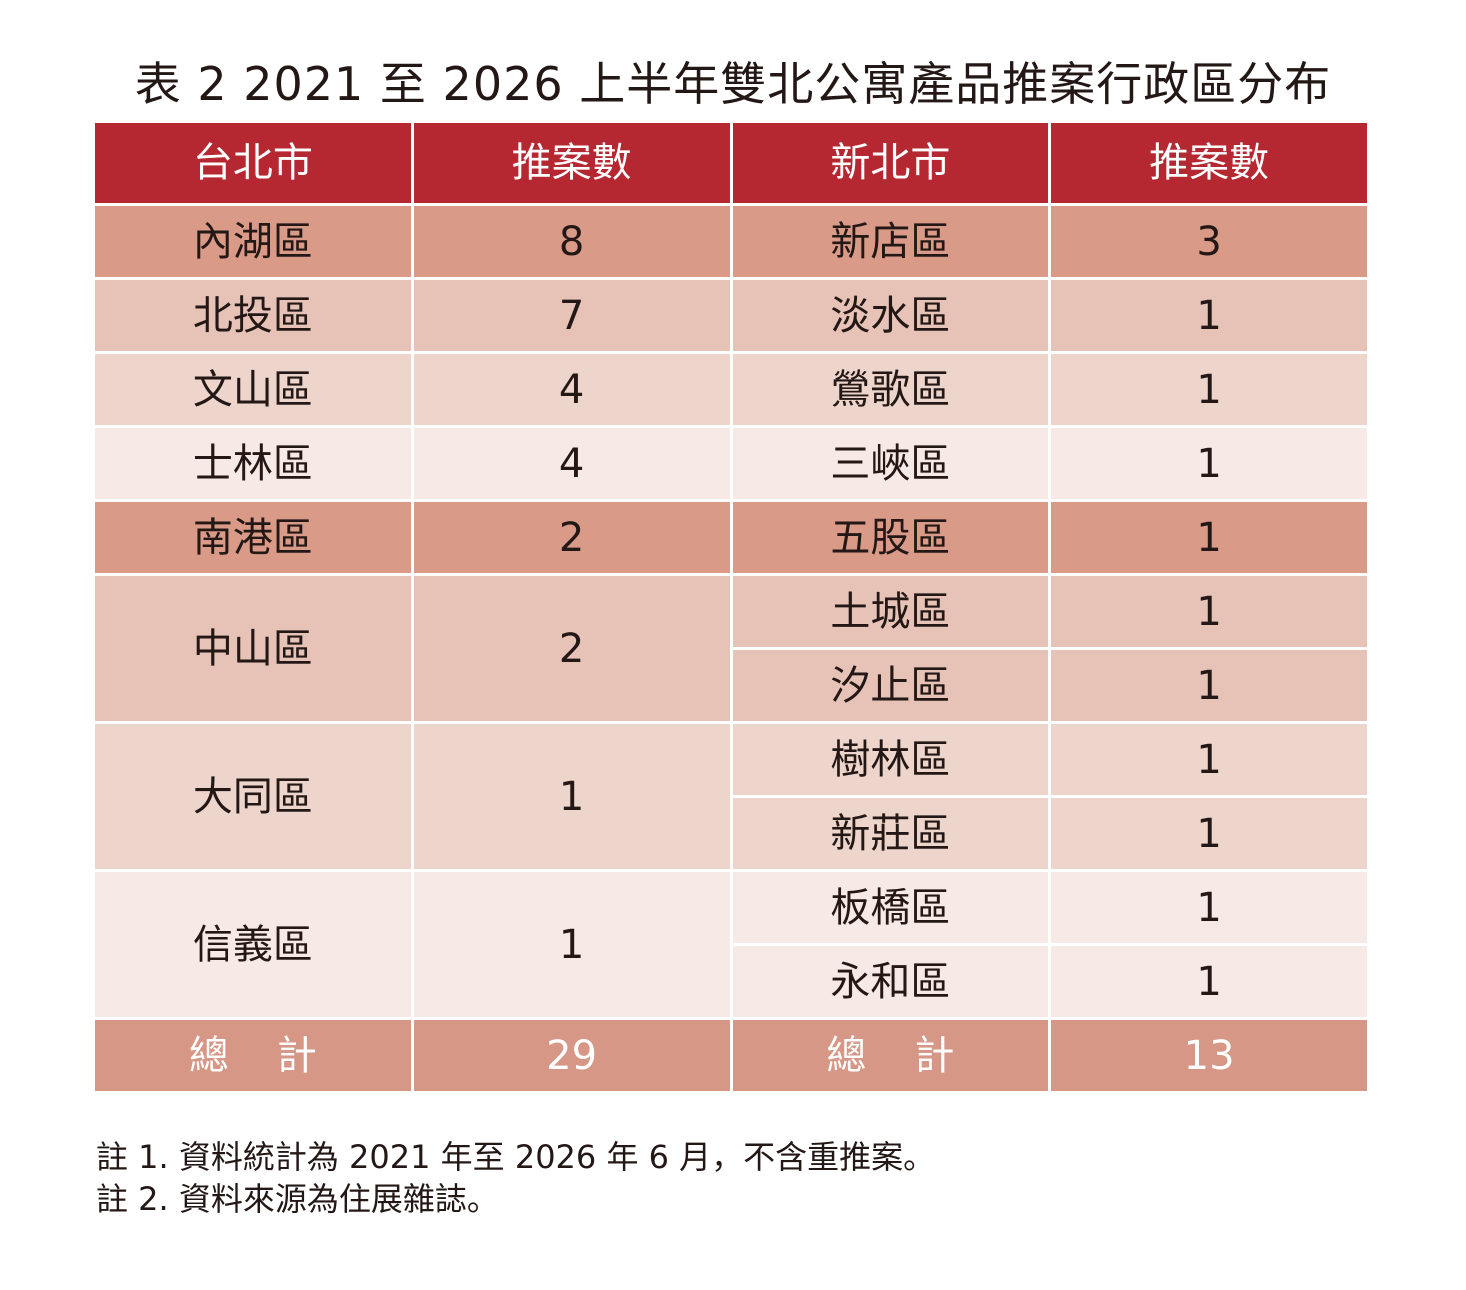 Image resolution: width=1466 pixels, height=1290 pixels. I want to click on taipei-district: 士林區, so click(253, 463).